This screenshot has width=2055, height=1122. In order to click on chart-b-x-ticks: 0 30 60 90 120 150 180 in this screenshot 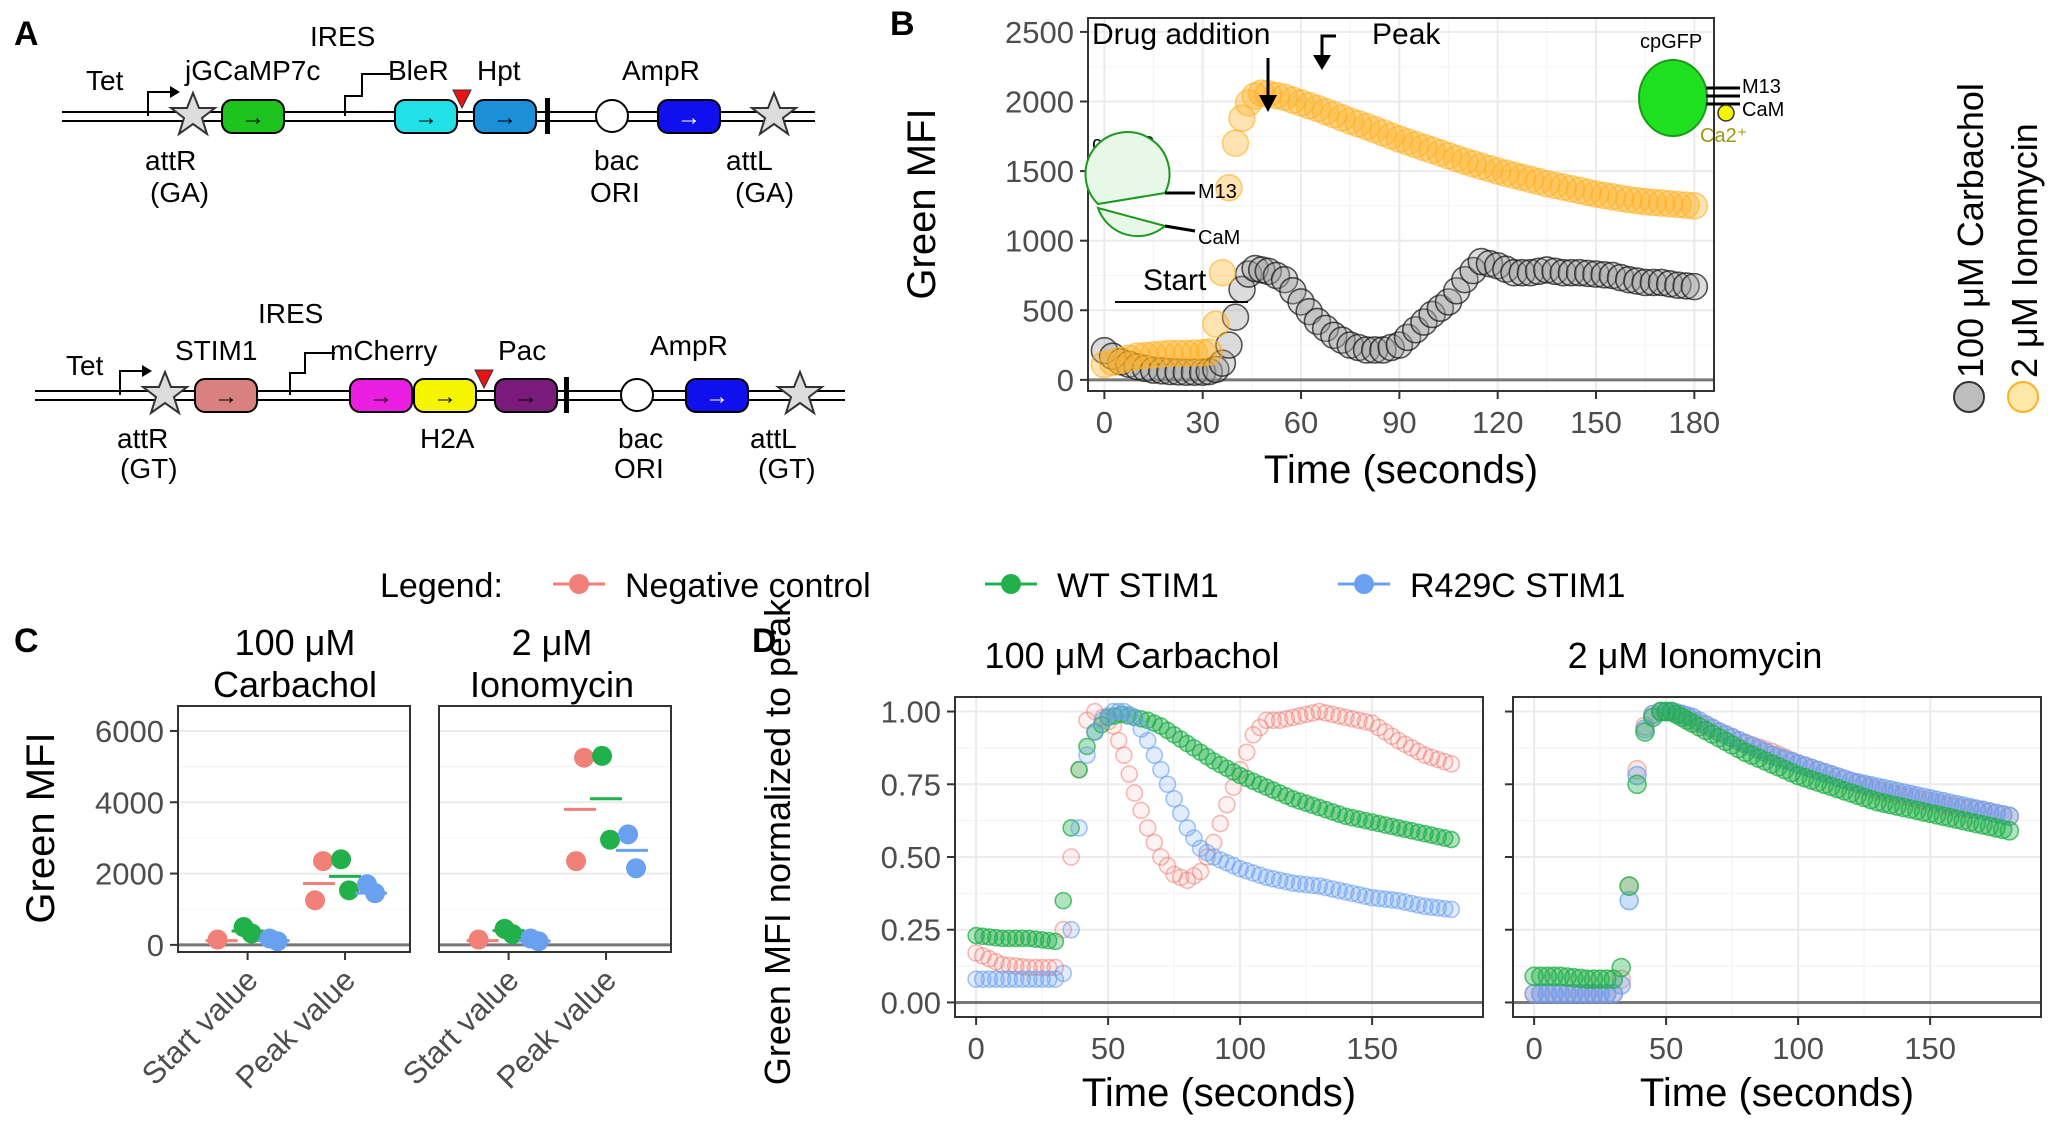, I will do `click(1408, 415)`.